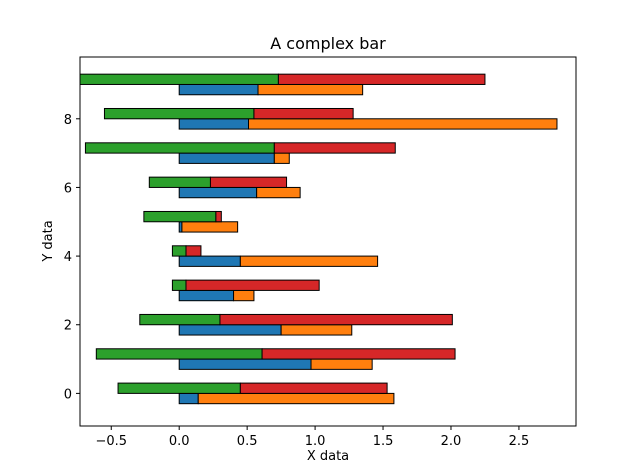 Image resolution: width=640 pixels, height=473 pixels. I want to click on y-tick-label: 8, so click(68, 120).